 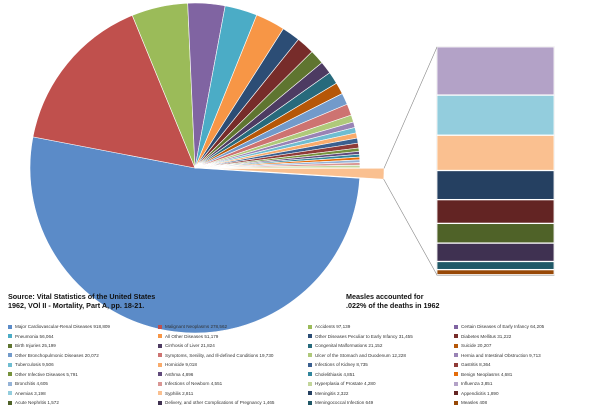 What do you see at coordinates (341, 364) in the screenshot?
I see `legend-label: Infections of Kidney 8,735` at bounding box center [341, 364].